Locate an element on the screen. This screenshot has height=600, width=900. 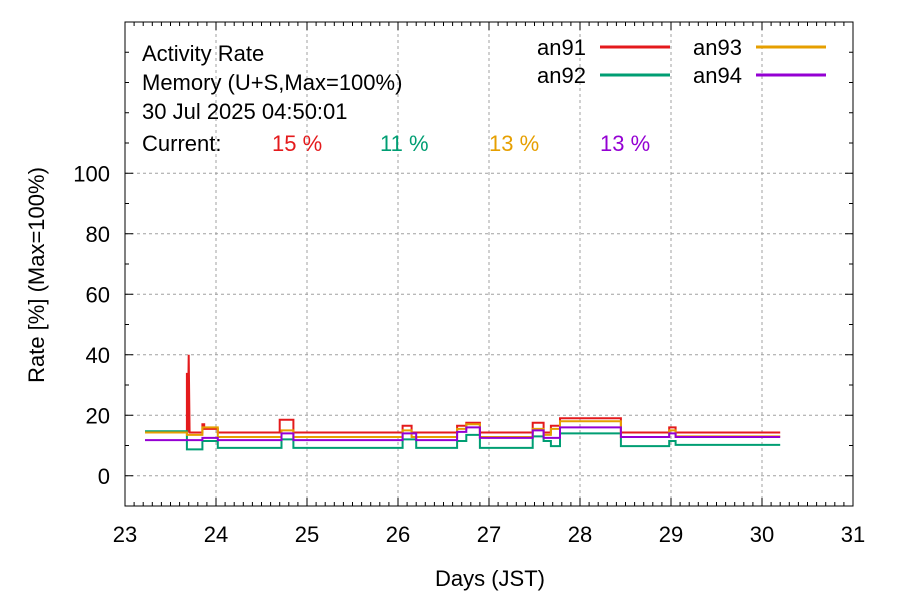
series-lines is located at coordinates (463, 402).